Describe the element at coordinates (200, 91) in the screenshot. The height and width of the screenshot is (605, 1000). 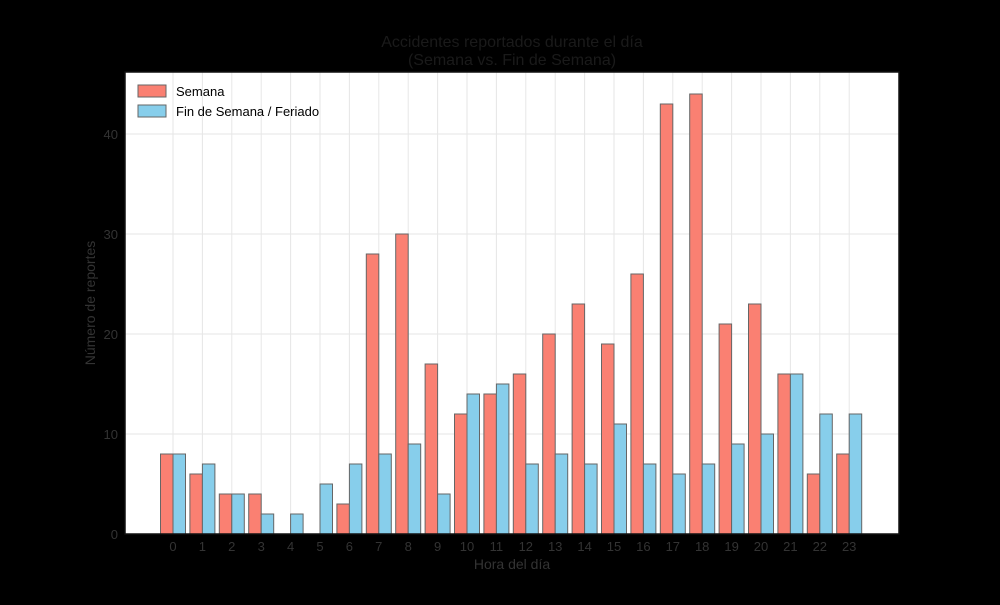
I see `legend-label-semana: Semana` at that location.